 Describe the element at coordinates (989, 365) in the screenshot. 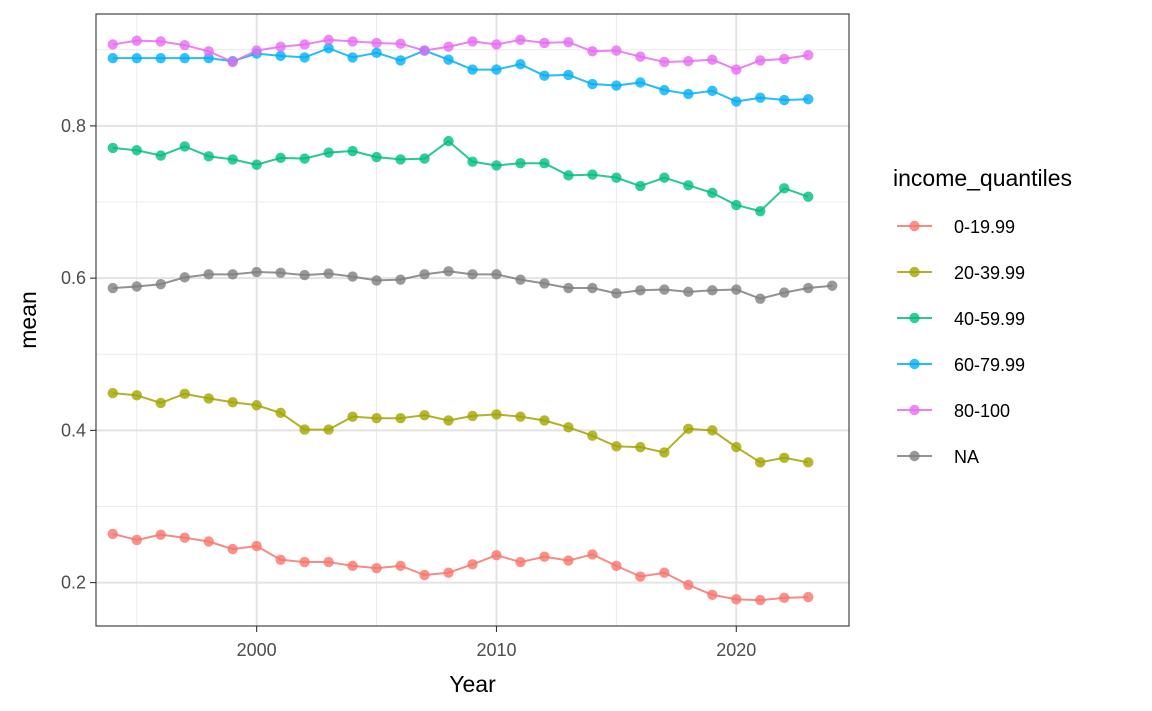

I see `legend-label: 60-79.99` at that location.